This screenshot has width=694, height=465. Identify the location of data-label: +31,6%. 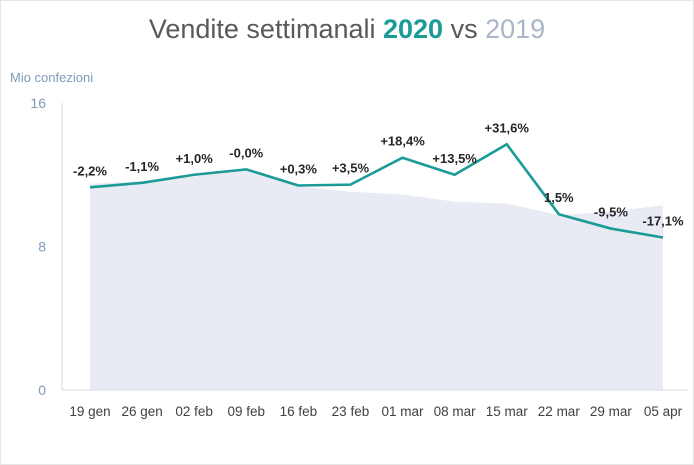
(507, 127).